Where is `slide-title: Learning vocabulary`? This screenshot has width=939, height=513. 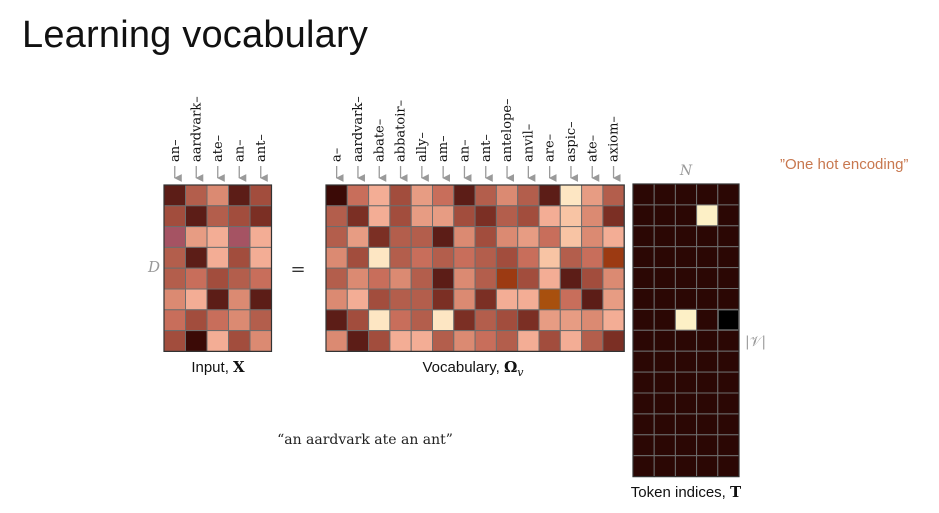
slide-title: Learning vocabulary is located at coordinates (195, 35).